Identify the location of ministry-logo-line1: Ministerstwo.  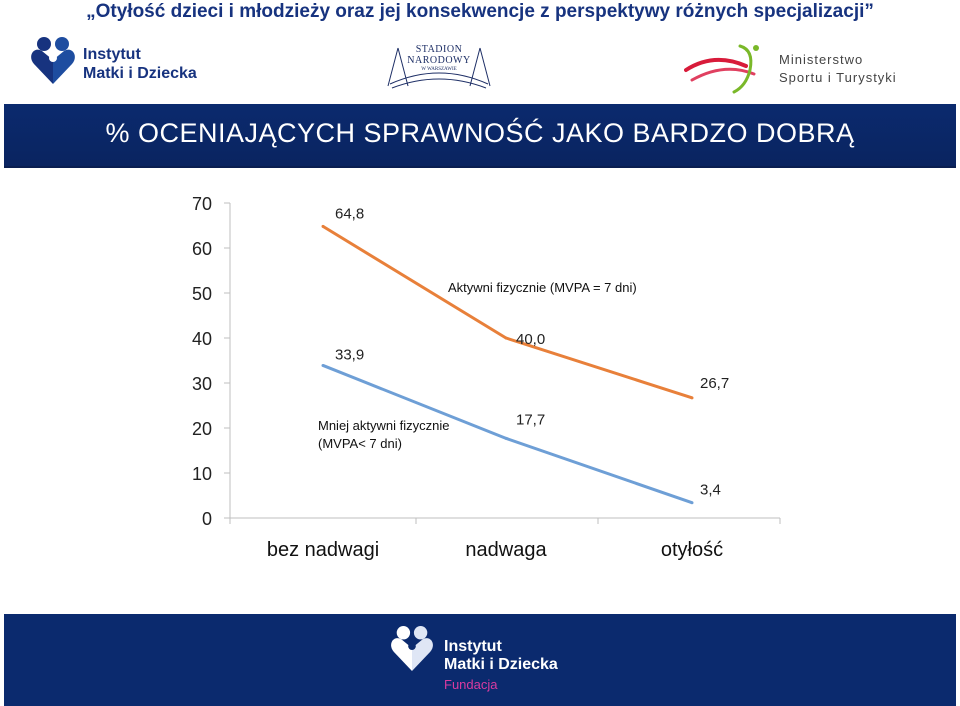
(821, 59).